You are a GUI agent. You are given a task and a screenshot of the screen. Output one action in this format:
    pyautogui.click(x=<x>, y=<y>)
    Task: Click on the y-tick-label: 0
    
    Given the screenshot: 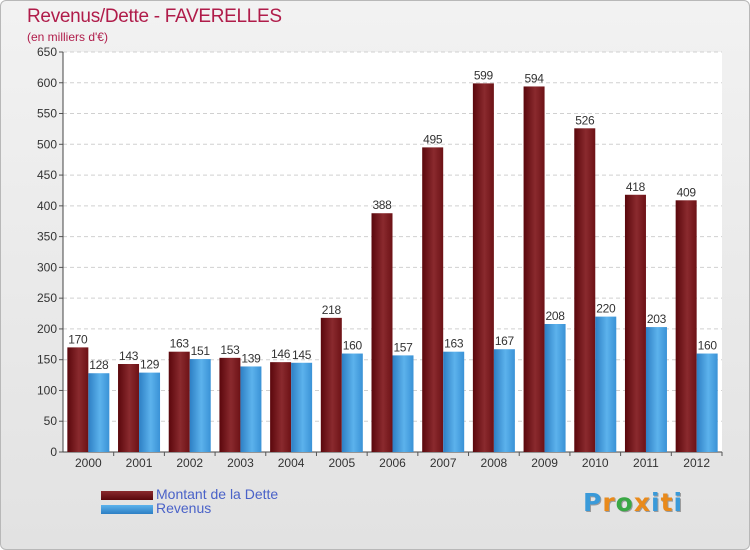 What is the action you would take?
    pyautogui.click(x=53, y=452)
    